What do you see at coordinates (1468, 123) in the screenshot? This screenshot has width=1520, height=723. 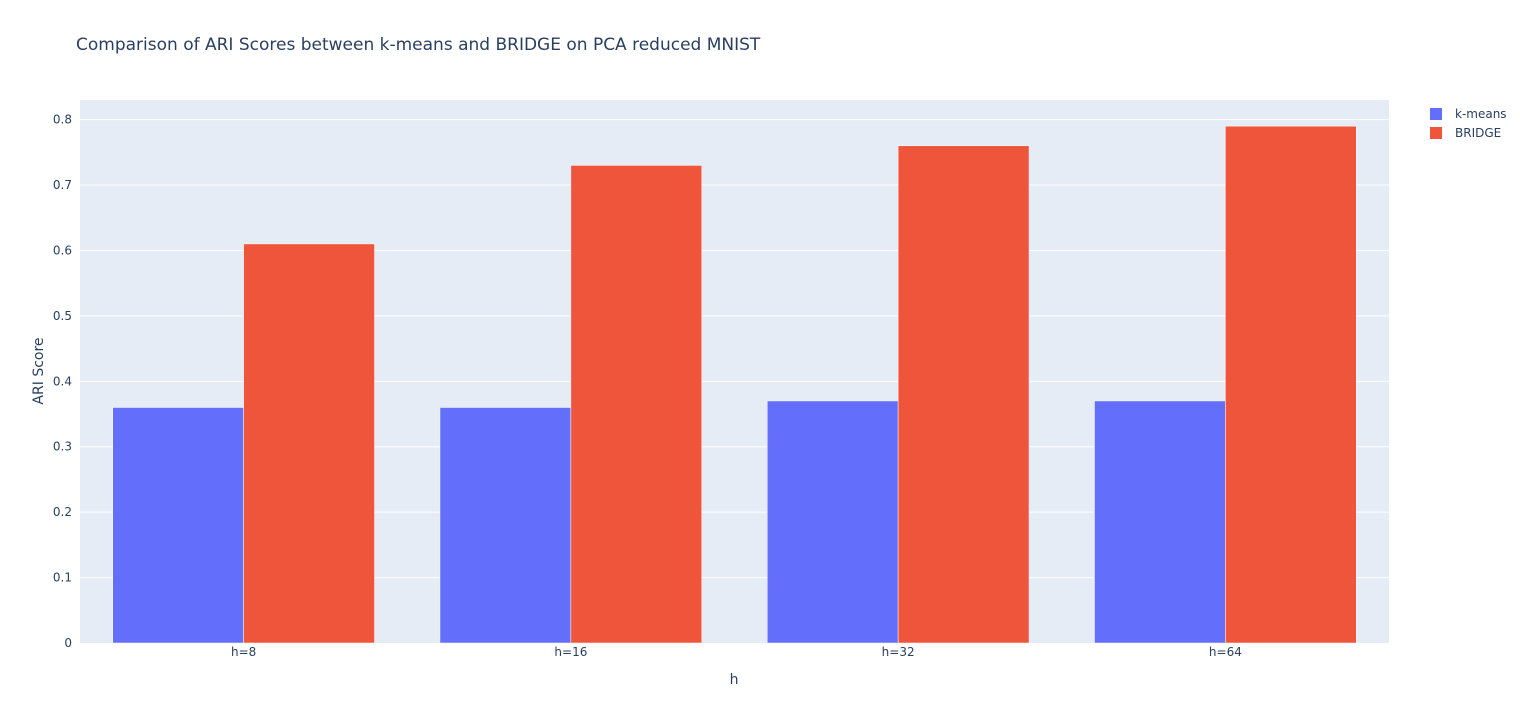 I see `legend: k-means BRIDGE` at bounding box center [1468, 123].